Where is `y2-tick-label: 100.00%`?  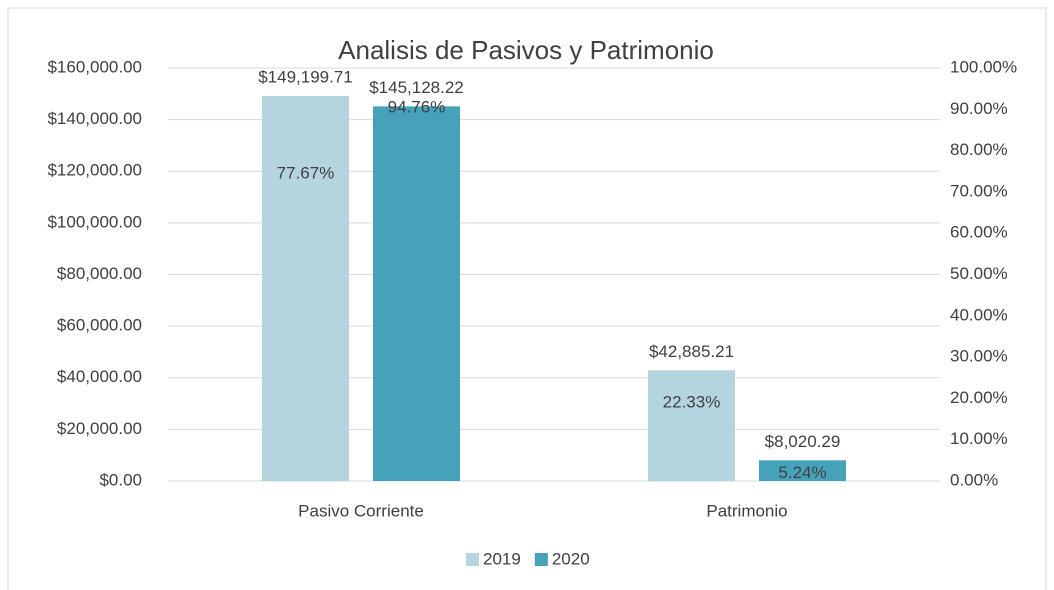
y2-tick-label: 100.00% is located at coordinates (983, 66).